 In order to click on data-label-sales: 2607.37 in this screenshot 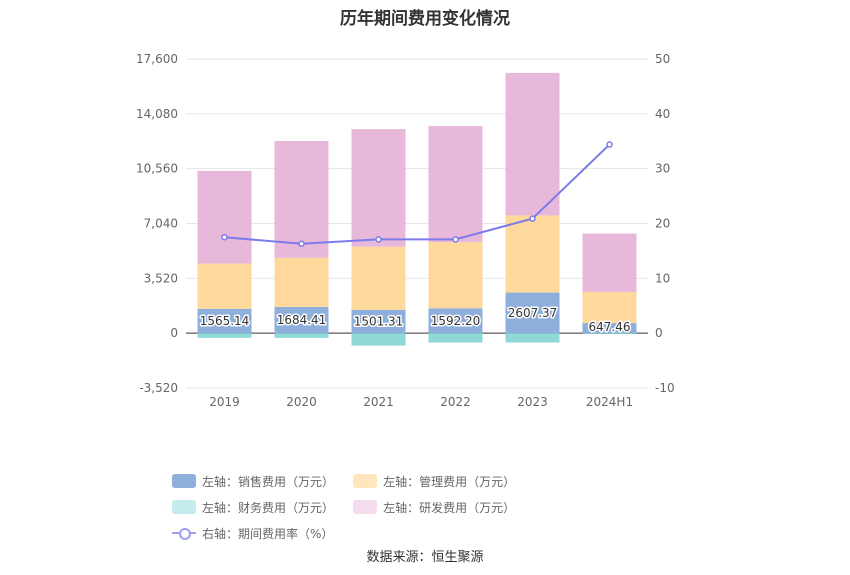, I will do `click(533, 313)`.